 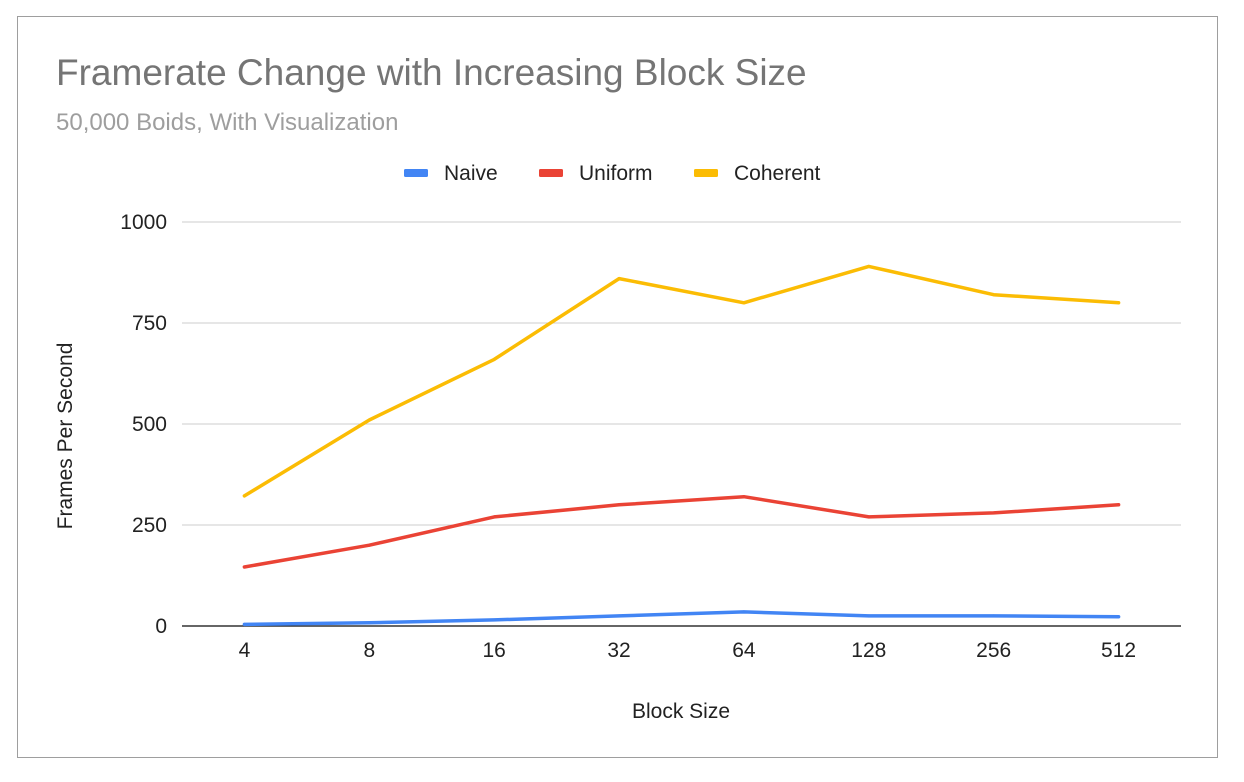 I want to click on legend-label-naive: Naive, so click(x=471, y=173).